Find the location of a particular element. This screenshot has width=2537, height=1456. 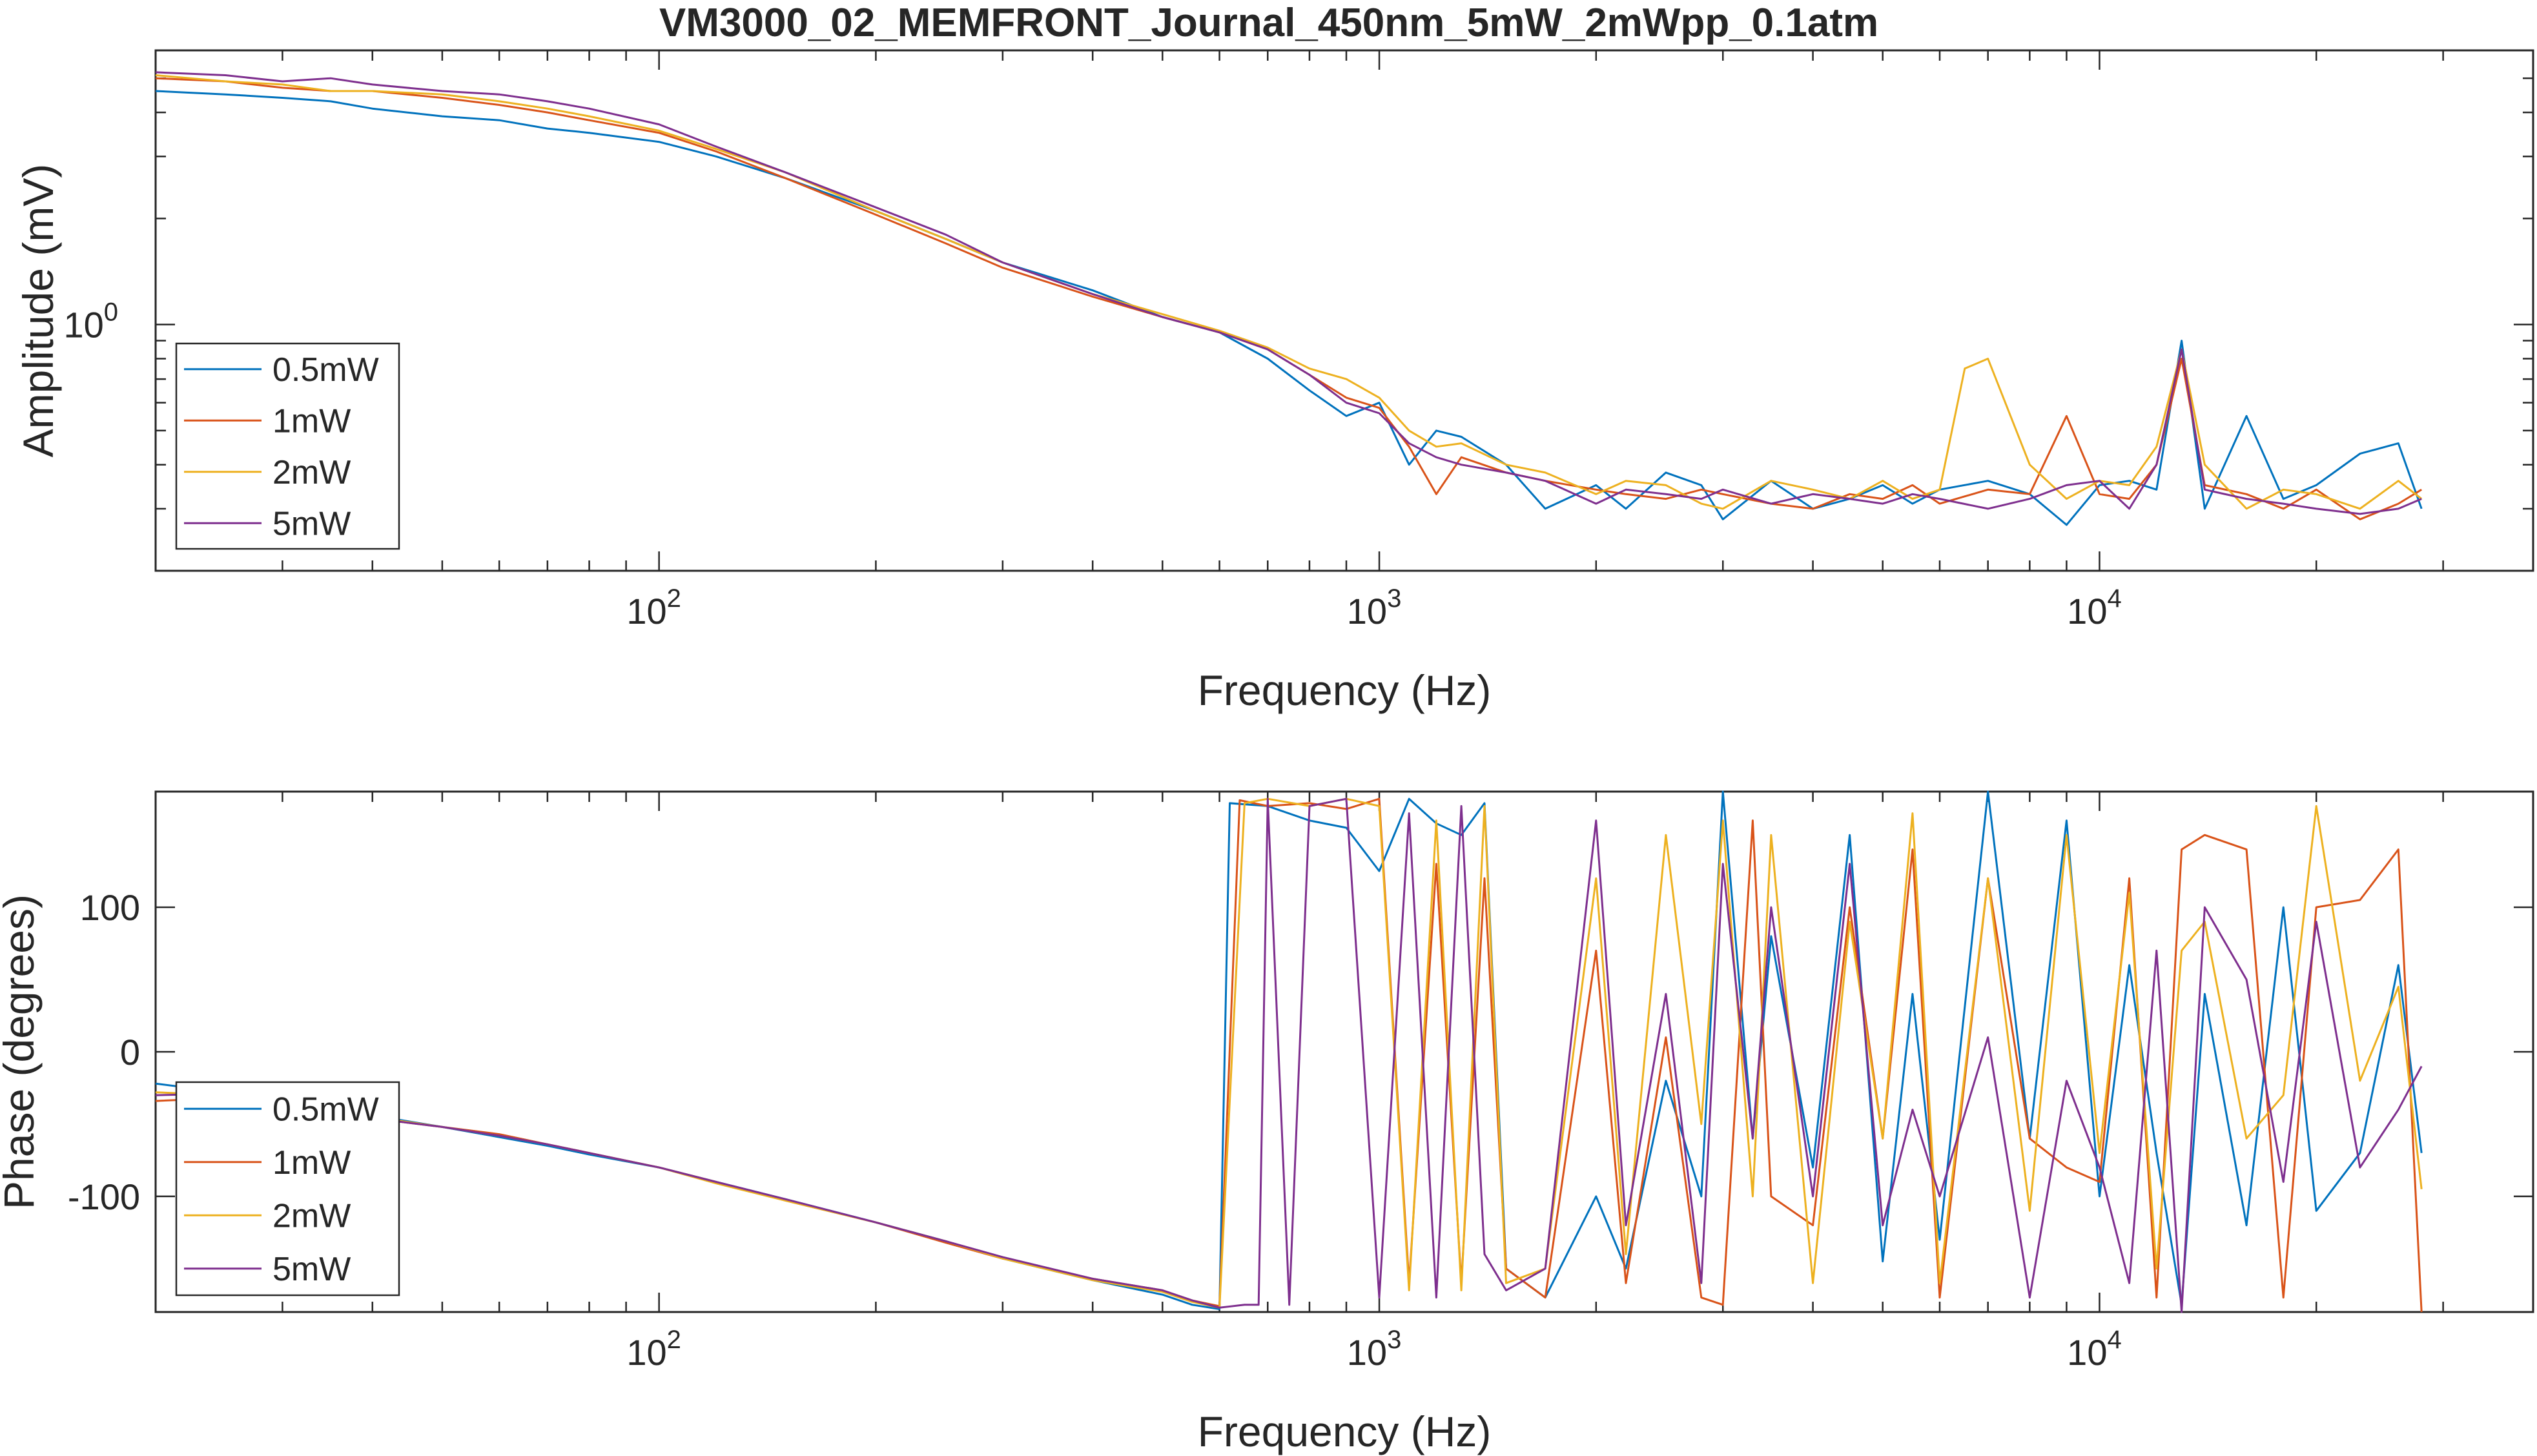

phase-x-axis-label: Frequency (Hz) is located at coordinates (1345, 1431).